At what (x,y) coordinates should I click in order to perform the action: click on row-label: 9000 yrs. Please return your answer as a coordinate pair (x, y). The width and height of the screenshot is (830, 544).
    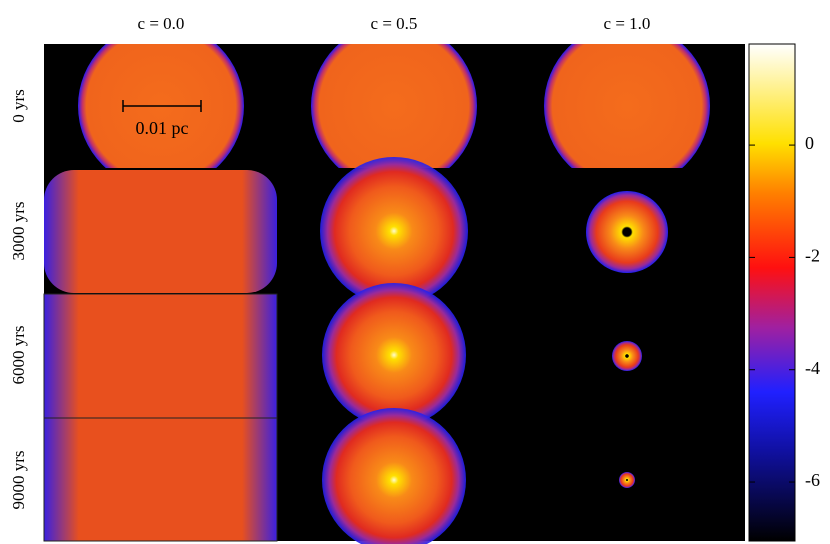
    Looking at the image, I should click on (18, 479).